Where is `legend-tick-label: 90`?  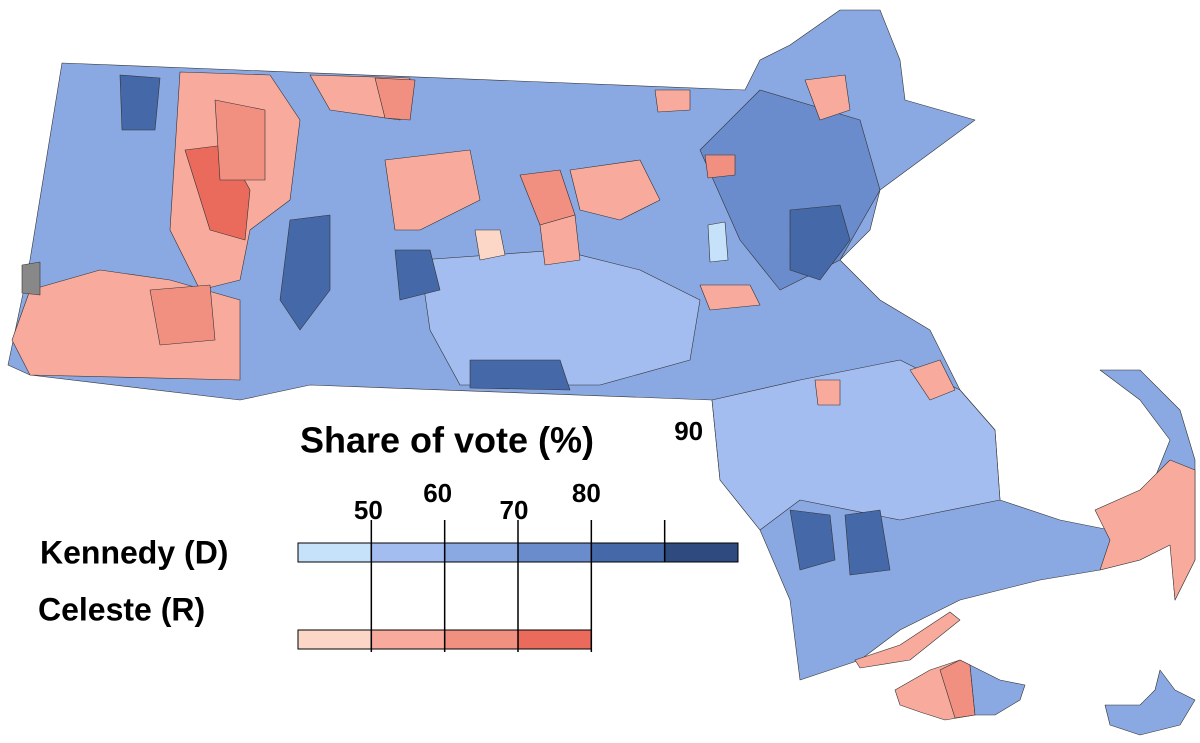 legend-tick-label: 90 is located at coordinates (688, 431).